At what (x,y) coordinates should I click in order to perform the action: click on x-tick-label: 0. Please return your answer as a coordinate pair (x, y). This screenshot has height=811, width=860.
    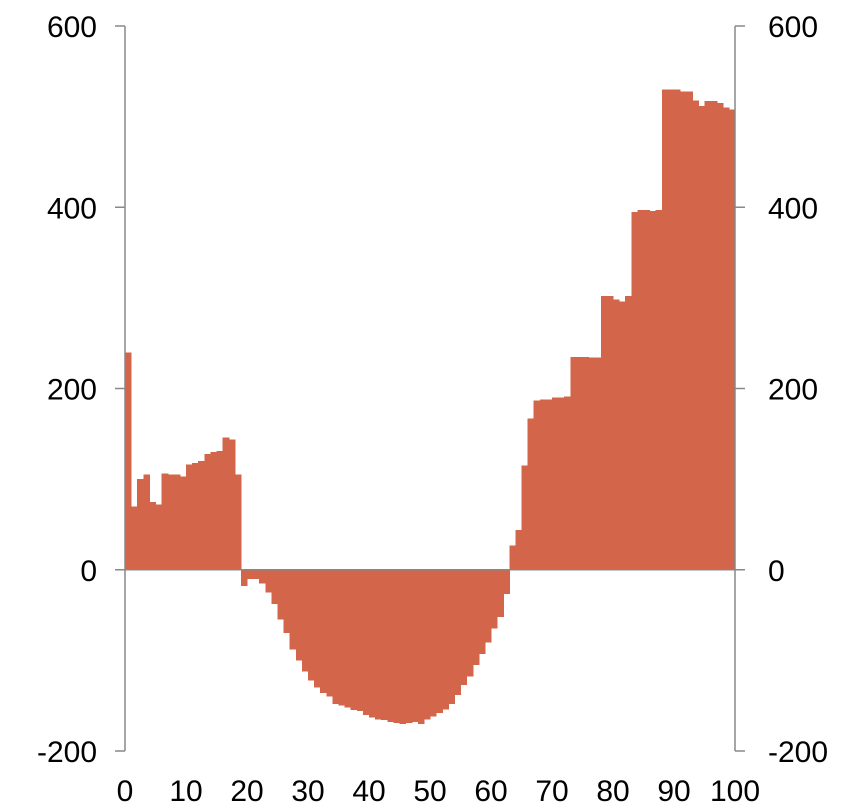
    Looking at the image, I should click on (125, 791).